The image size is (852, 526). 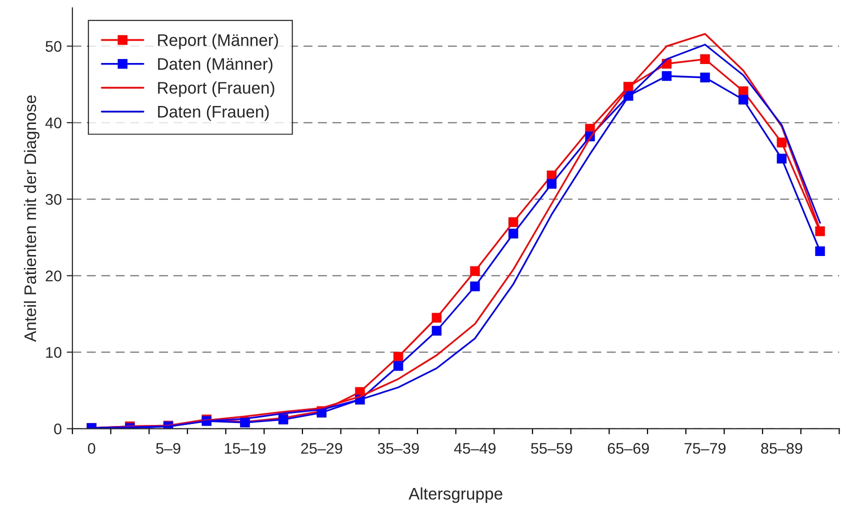 I want to click on x-axis-title: Altersgruppe, so click(x=455, y=495).